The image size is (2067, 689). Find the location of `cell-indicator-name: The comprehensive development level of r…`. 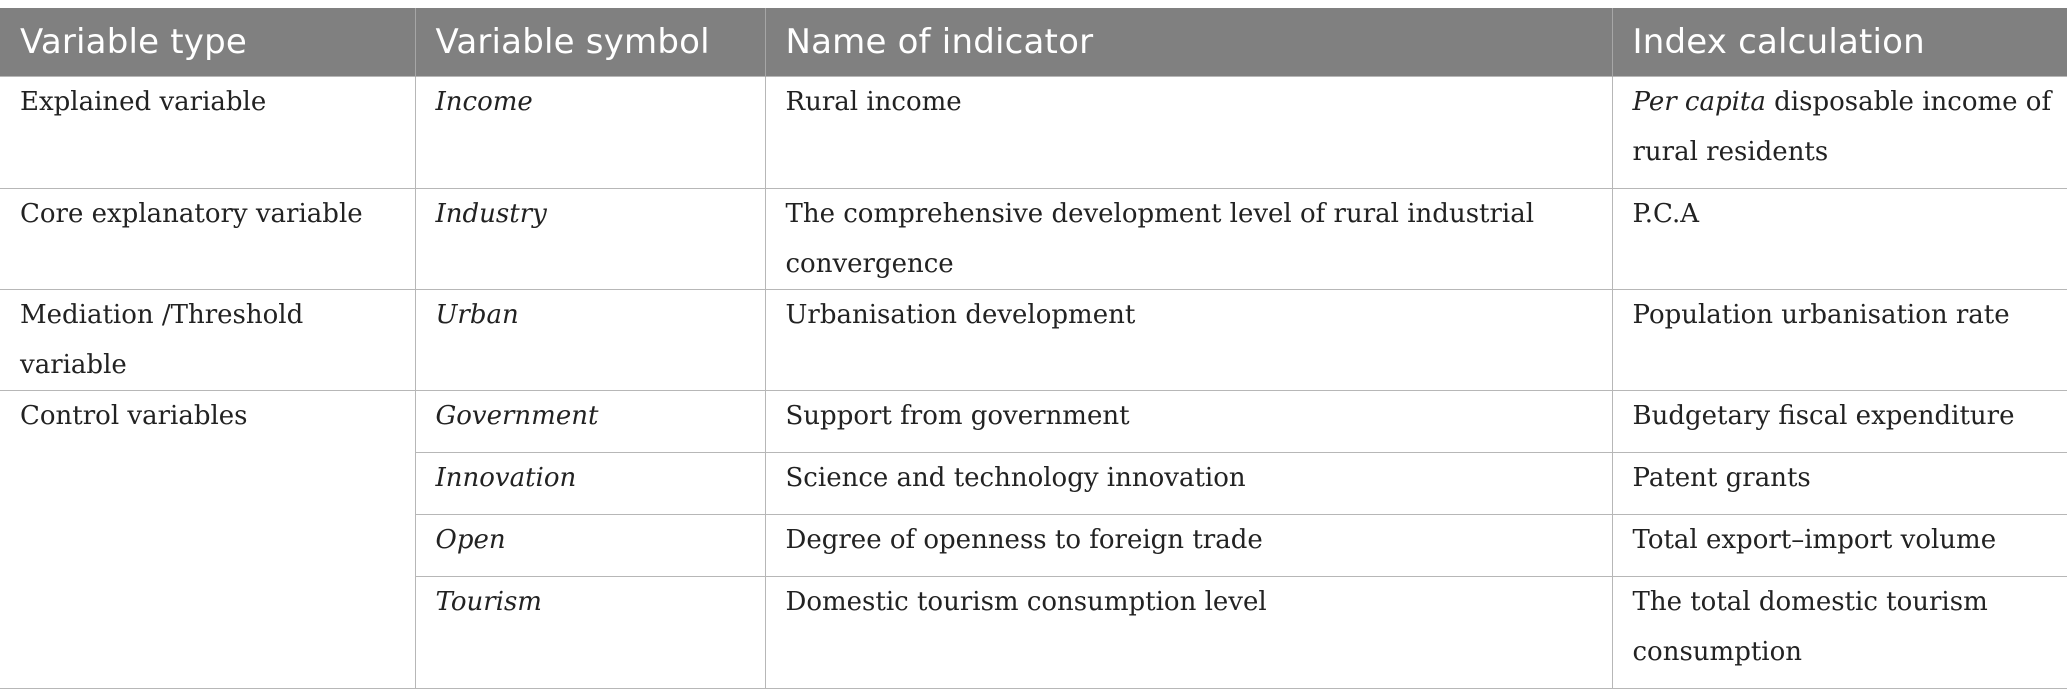

cell-indicator-name: The comprehensive development level of r… is located at coordinates (1188, 239).